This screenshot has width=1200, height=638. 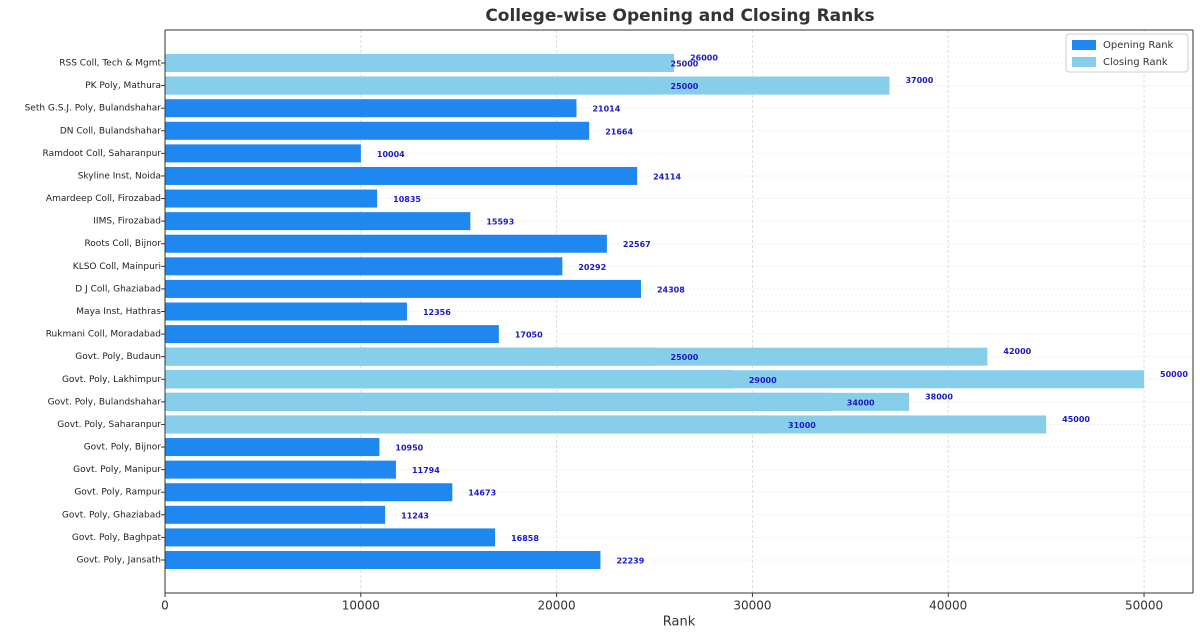 What do you see at coordinates (391, 154) in the screenshot?
I see `value-label: 10004` at bounding box center [391, 154].